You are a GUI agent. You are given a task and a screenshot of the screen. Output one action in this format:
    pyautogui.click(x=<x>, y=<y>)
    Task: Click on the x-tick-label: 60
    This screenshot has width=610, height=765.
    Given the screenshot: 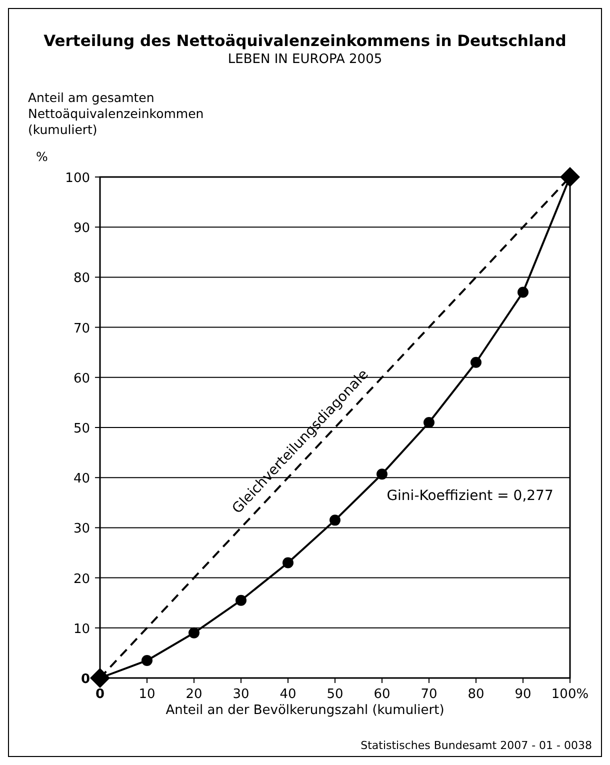 What is the action you would take?
    pyautogui.click(x=382, y=694)
    